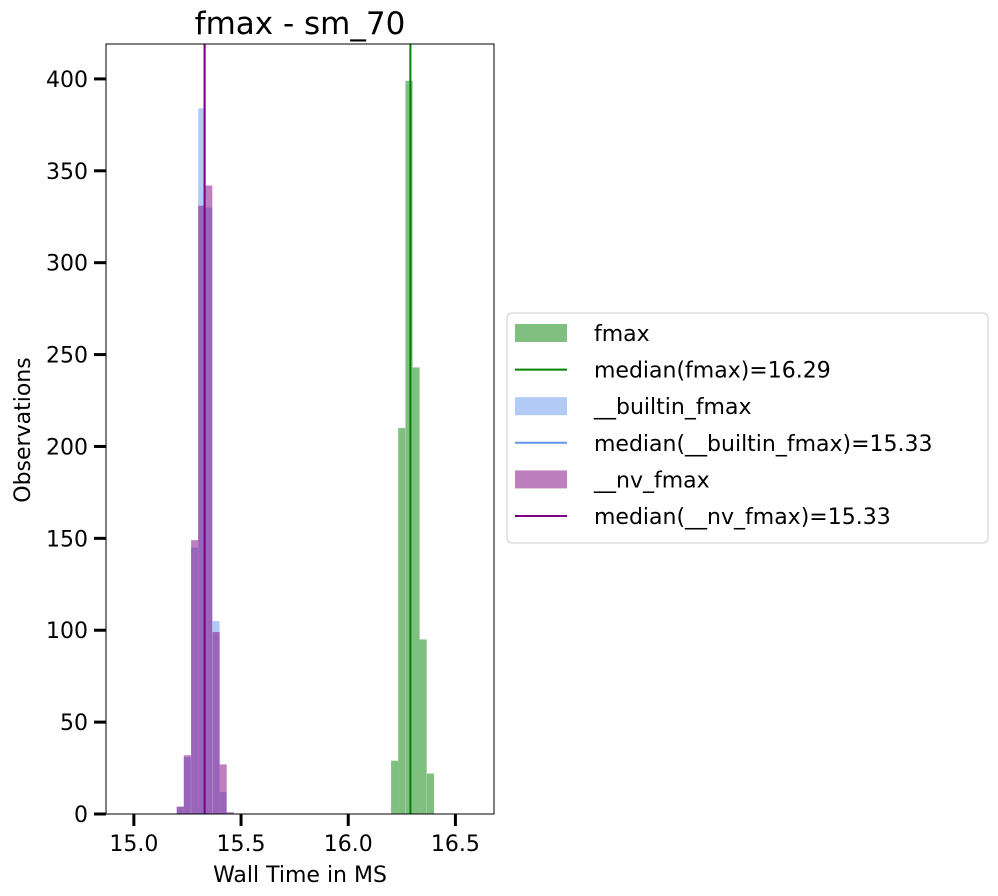 This screenshot has height=896, width=998. I want to click on x-tick-label: 15.0, so click(133, 844).